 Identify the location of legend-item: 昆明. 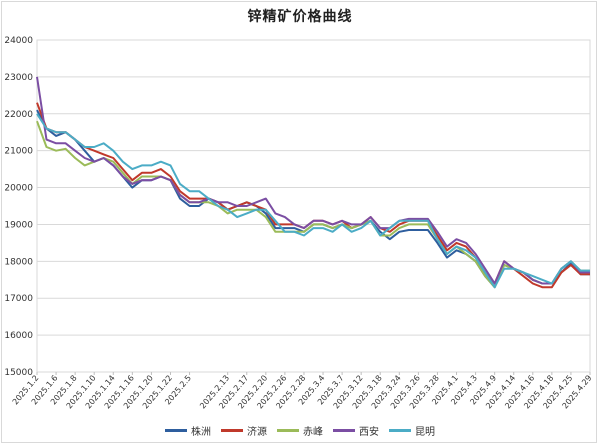
(412, 430).